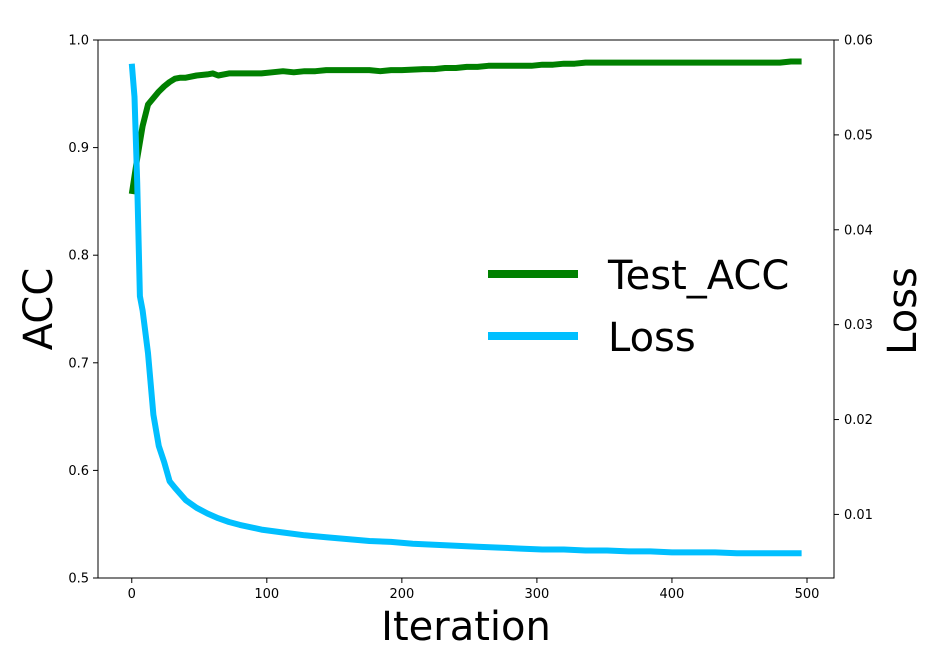 The height and width of the screenshot is (655, 929). What do you see at coordinates (78, 363) in the screenshot?
I see `y-left-tick-label: 0.7` at bounding box center [78, 363].